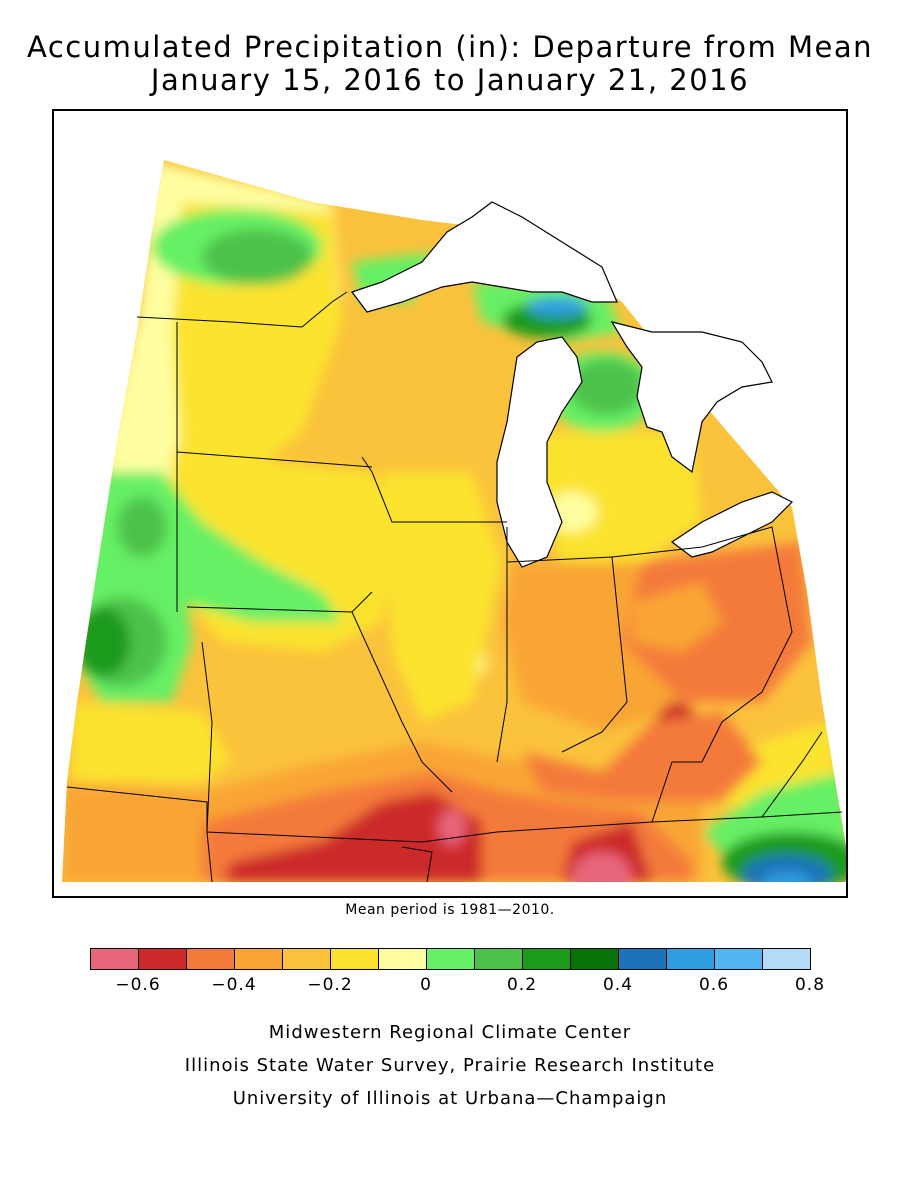  Describe the element at coordinates (714, 985) in the screenshot. I see `legend-tick-label: 0.6` at that location.